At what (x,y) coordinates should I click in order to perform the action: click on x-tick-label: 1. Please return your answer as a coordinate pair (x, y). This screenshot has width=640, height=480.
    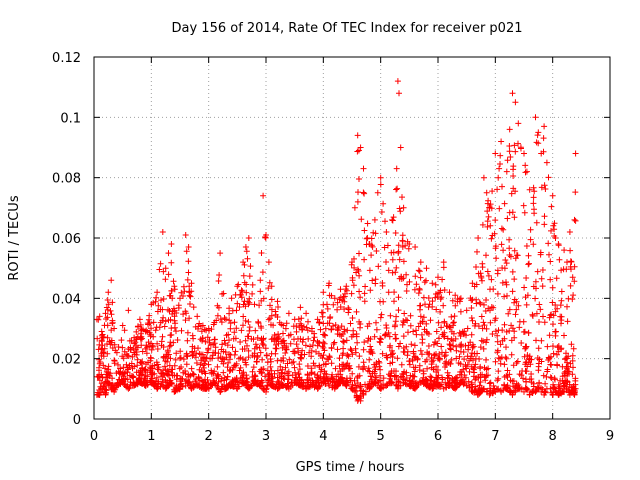
    Looking at the image, I should click on (151, 436).